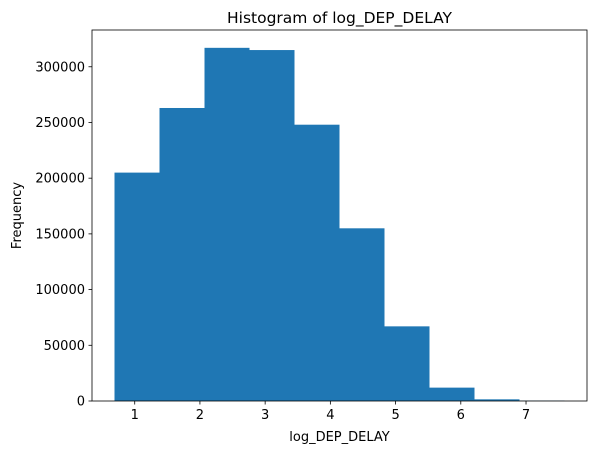 The width and height of the screenshot is (597, 455). I want to click on y-tick-label: 0, so click(81, 402).